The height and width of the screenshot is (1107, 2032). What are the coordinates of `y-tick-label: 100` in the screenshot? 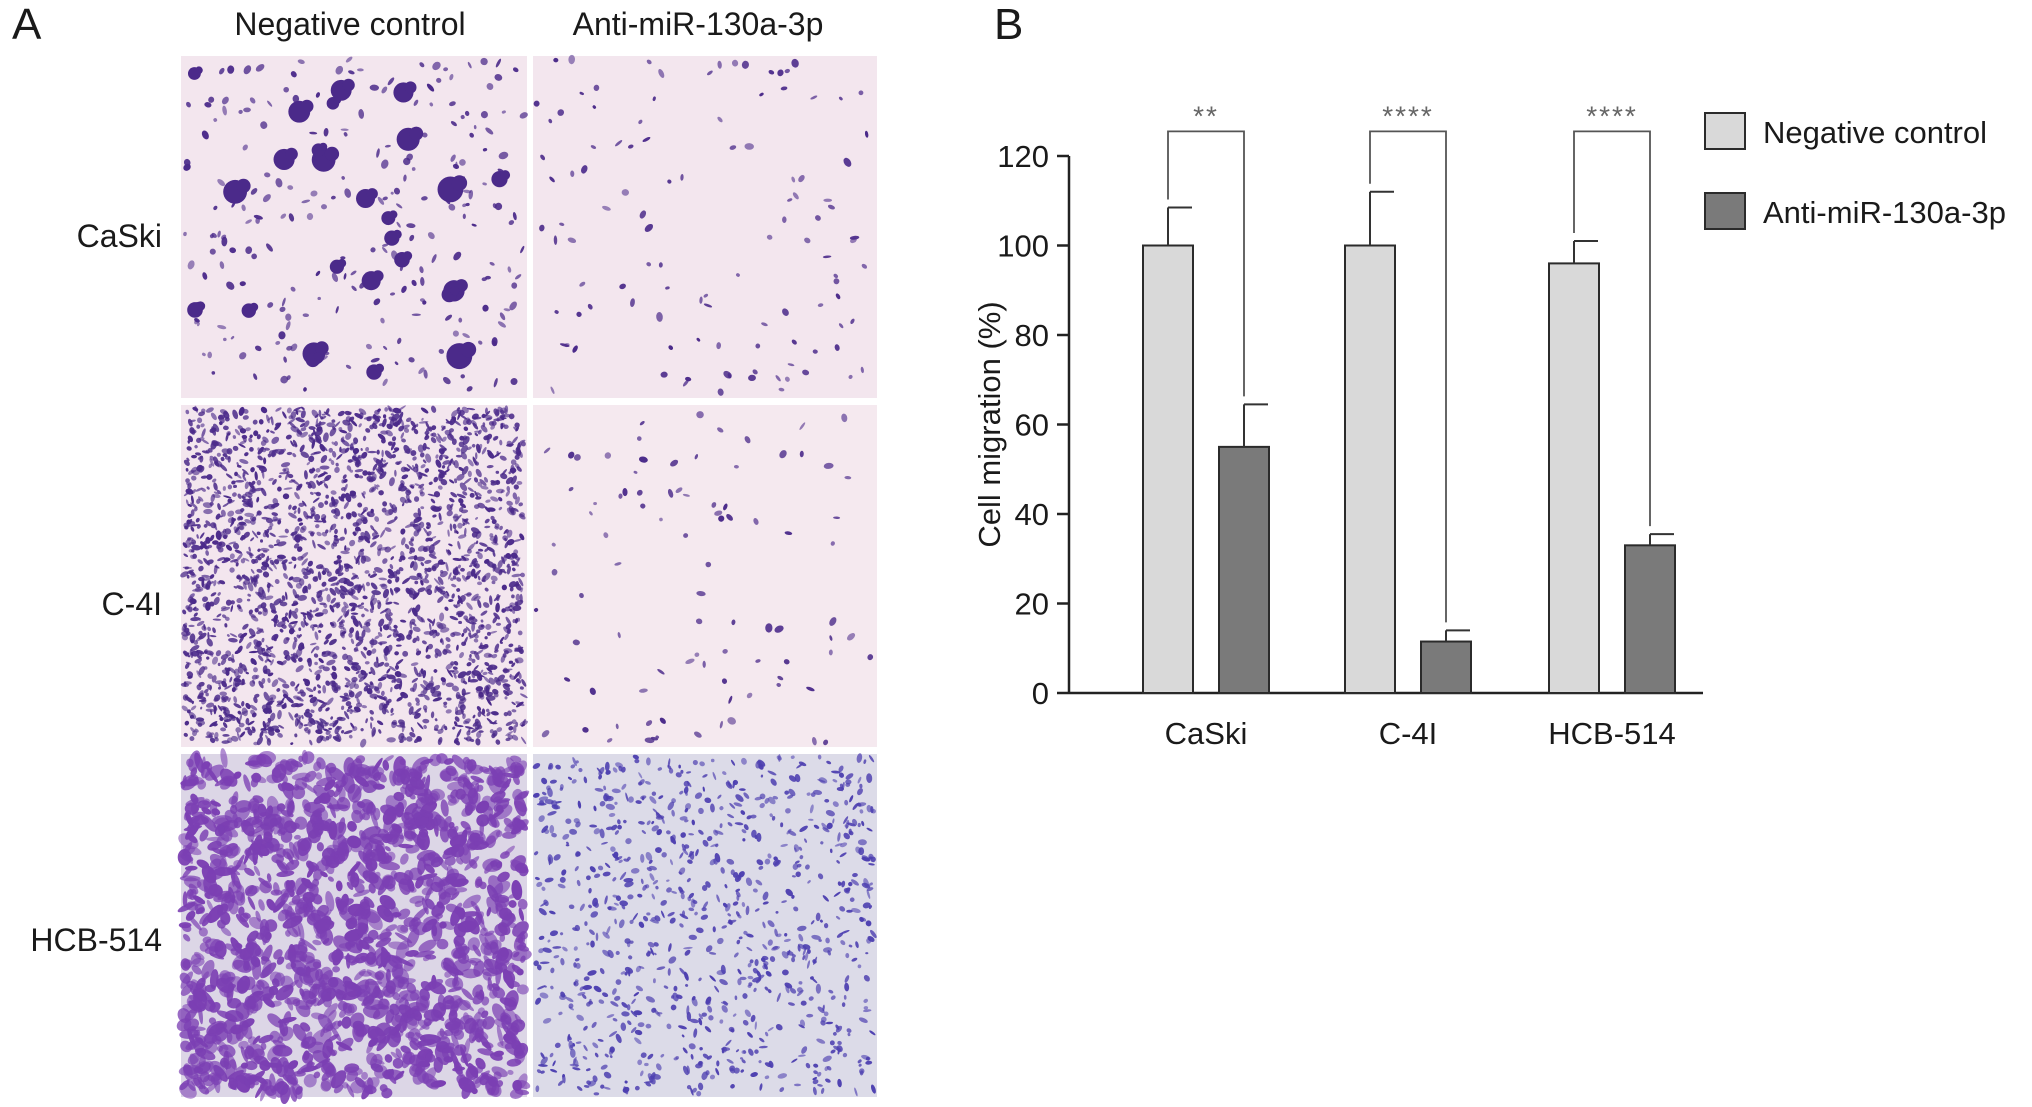 It's located at (1023, 246).